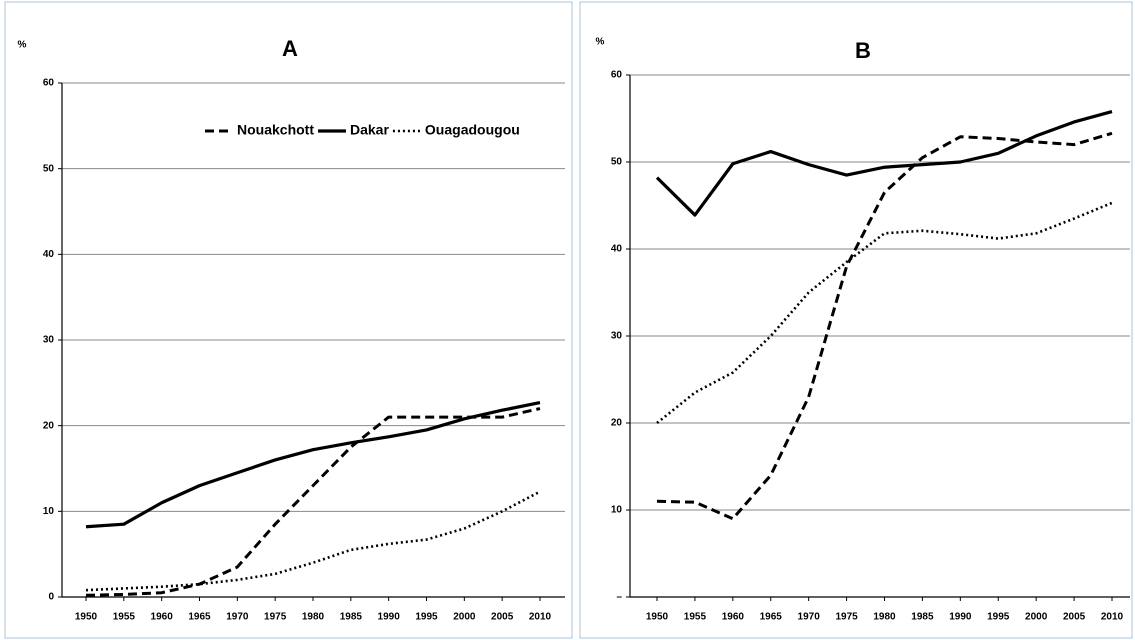 The height and width of the screenshot is (640, 1135). I want to click on chart-title: A, so click(290, 48).